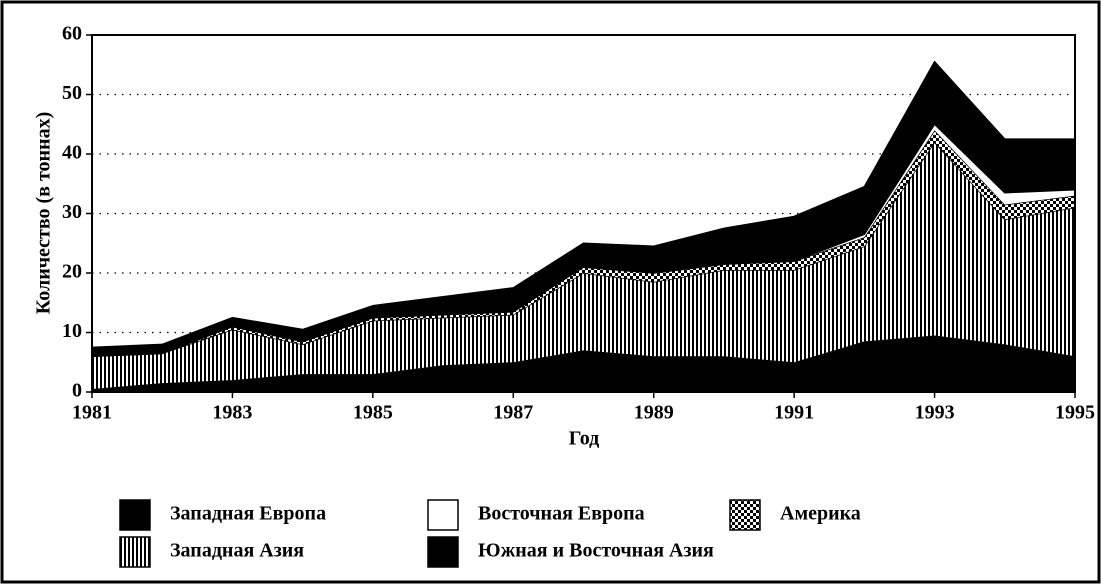 This screenshot has height=584, width=1101. I want to click on legend-label: Южная и Восточная Азия, so click(596, 551).